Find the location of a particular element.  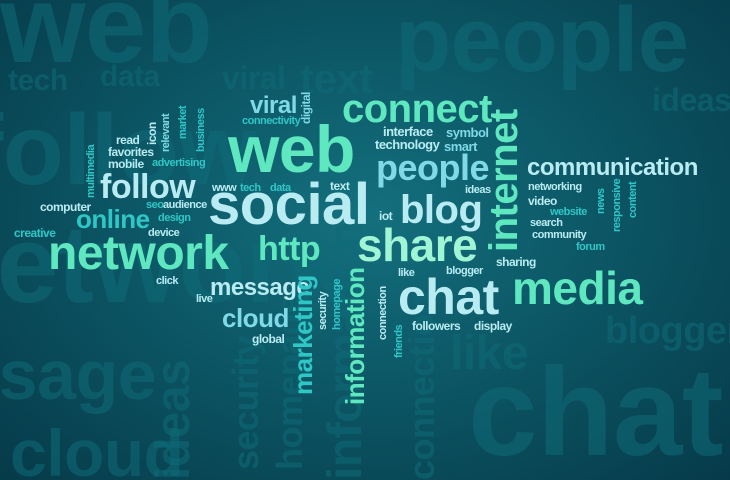

word-smart: smart is located at coordinates (460, 146).